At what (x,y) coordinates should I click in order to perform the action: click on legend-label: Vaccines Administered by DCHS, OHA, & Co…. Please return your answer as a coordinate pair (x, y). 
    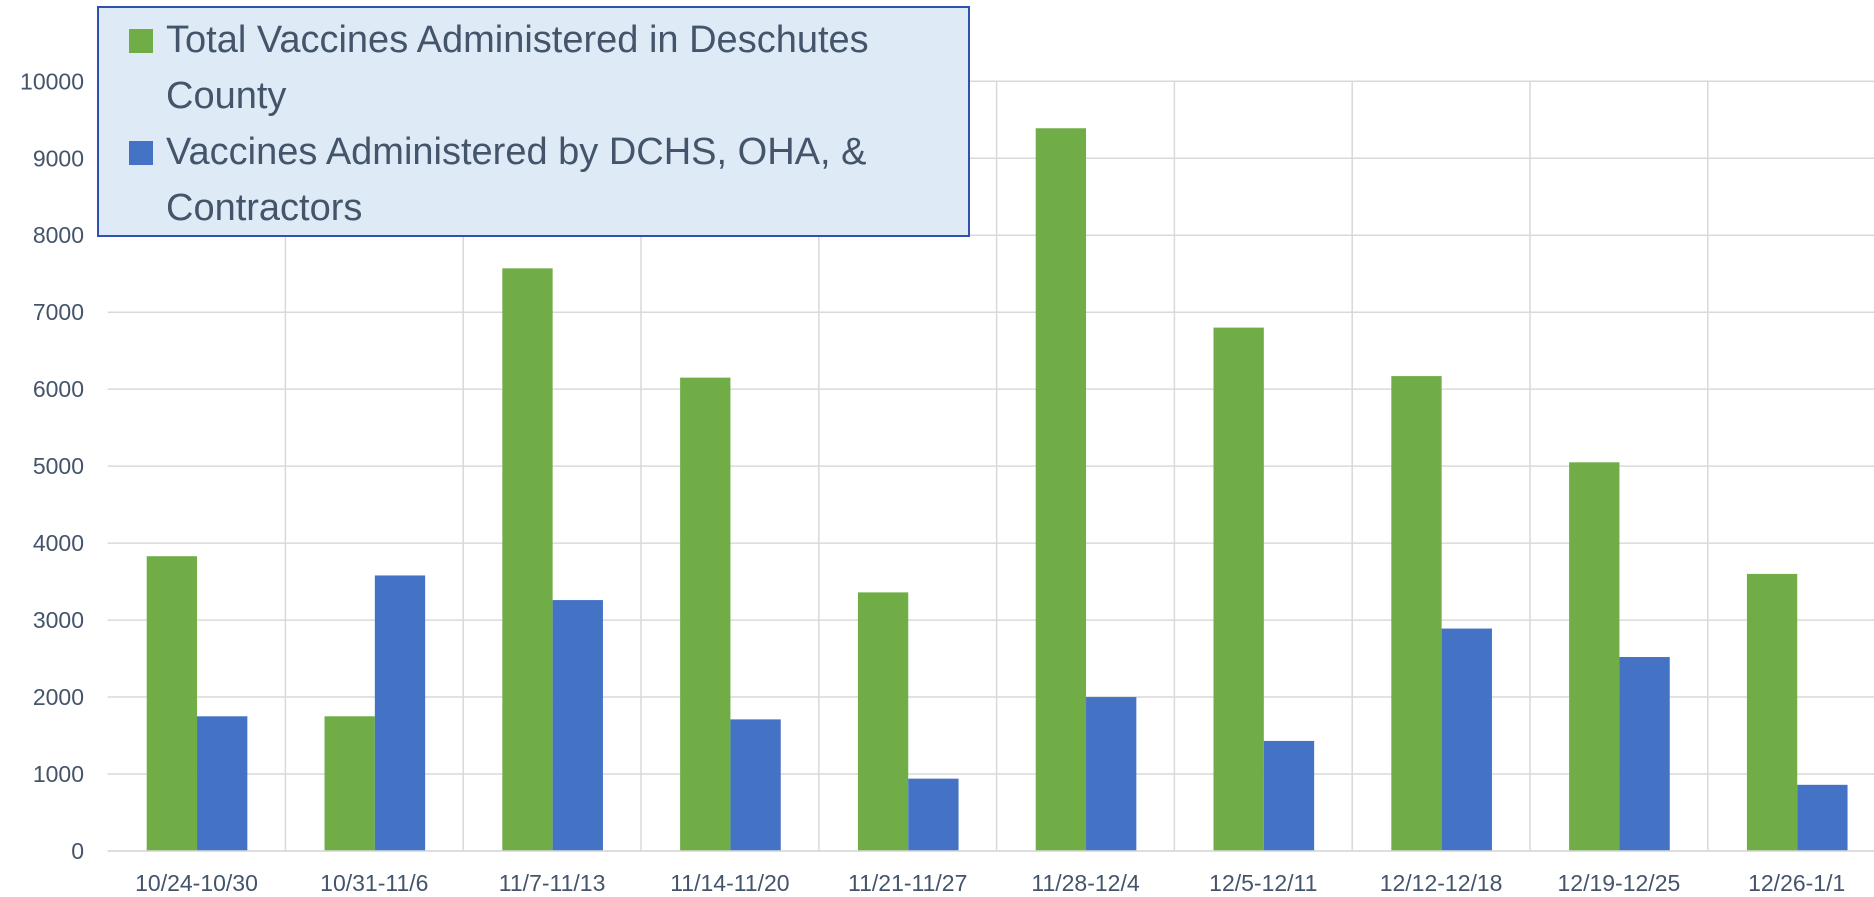
    Looking at the image, I should click on (516, 180).